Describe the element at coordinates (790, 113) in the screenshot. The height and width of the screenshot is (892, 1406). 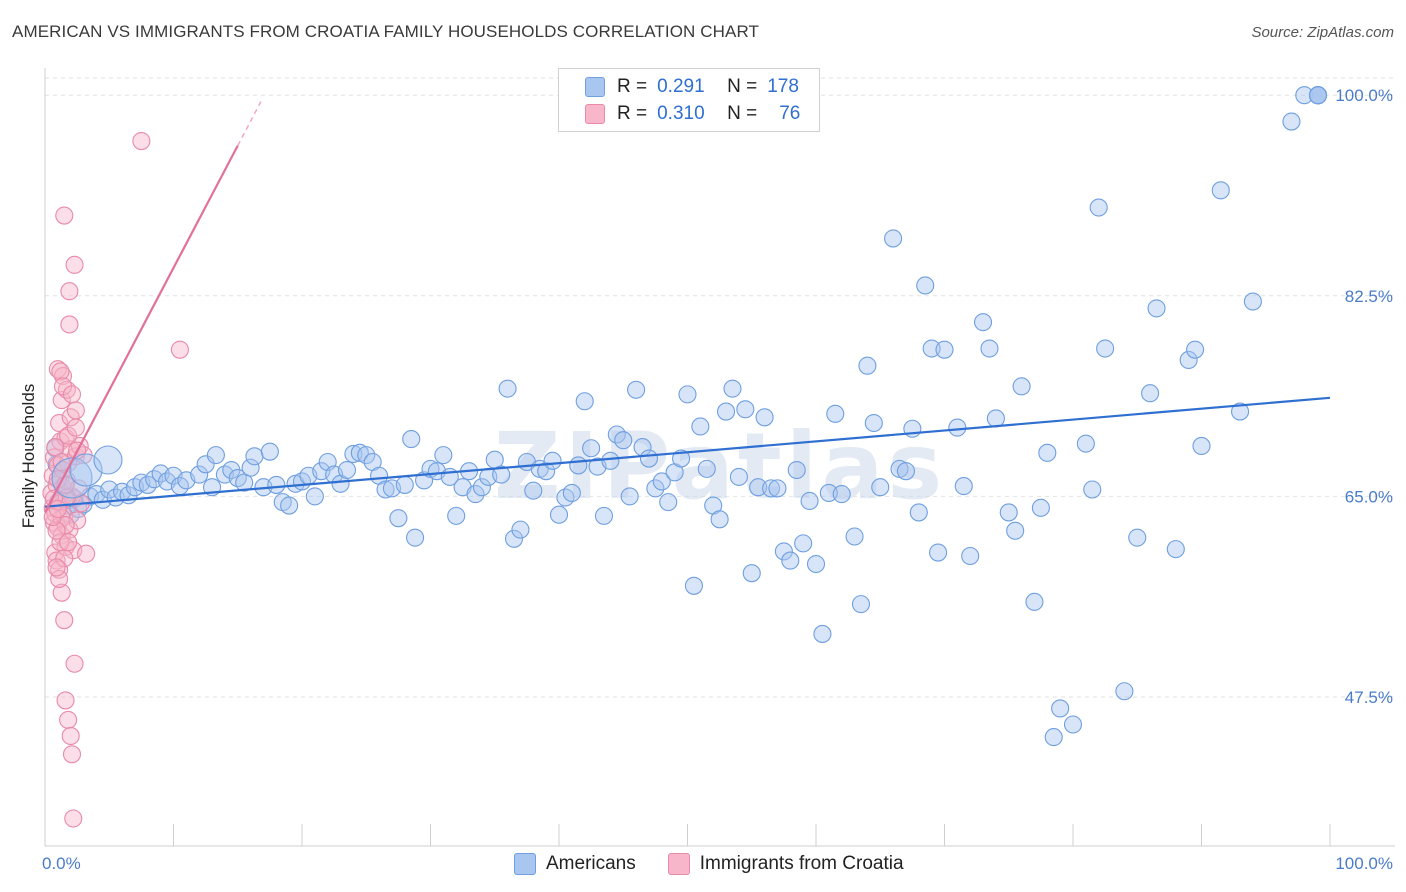
I see `legend-n-value-croatia: 76` at that location.